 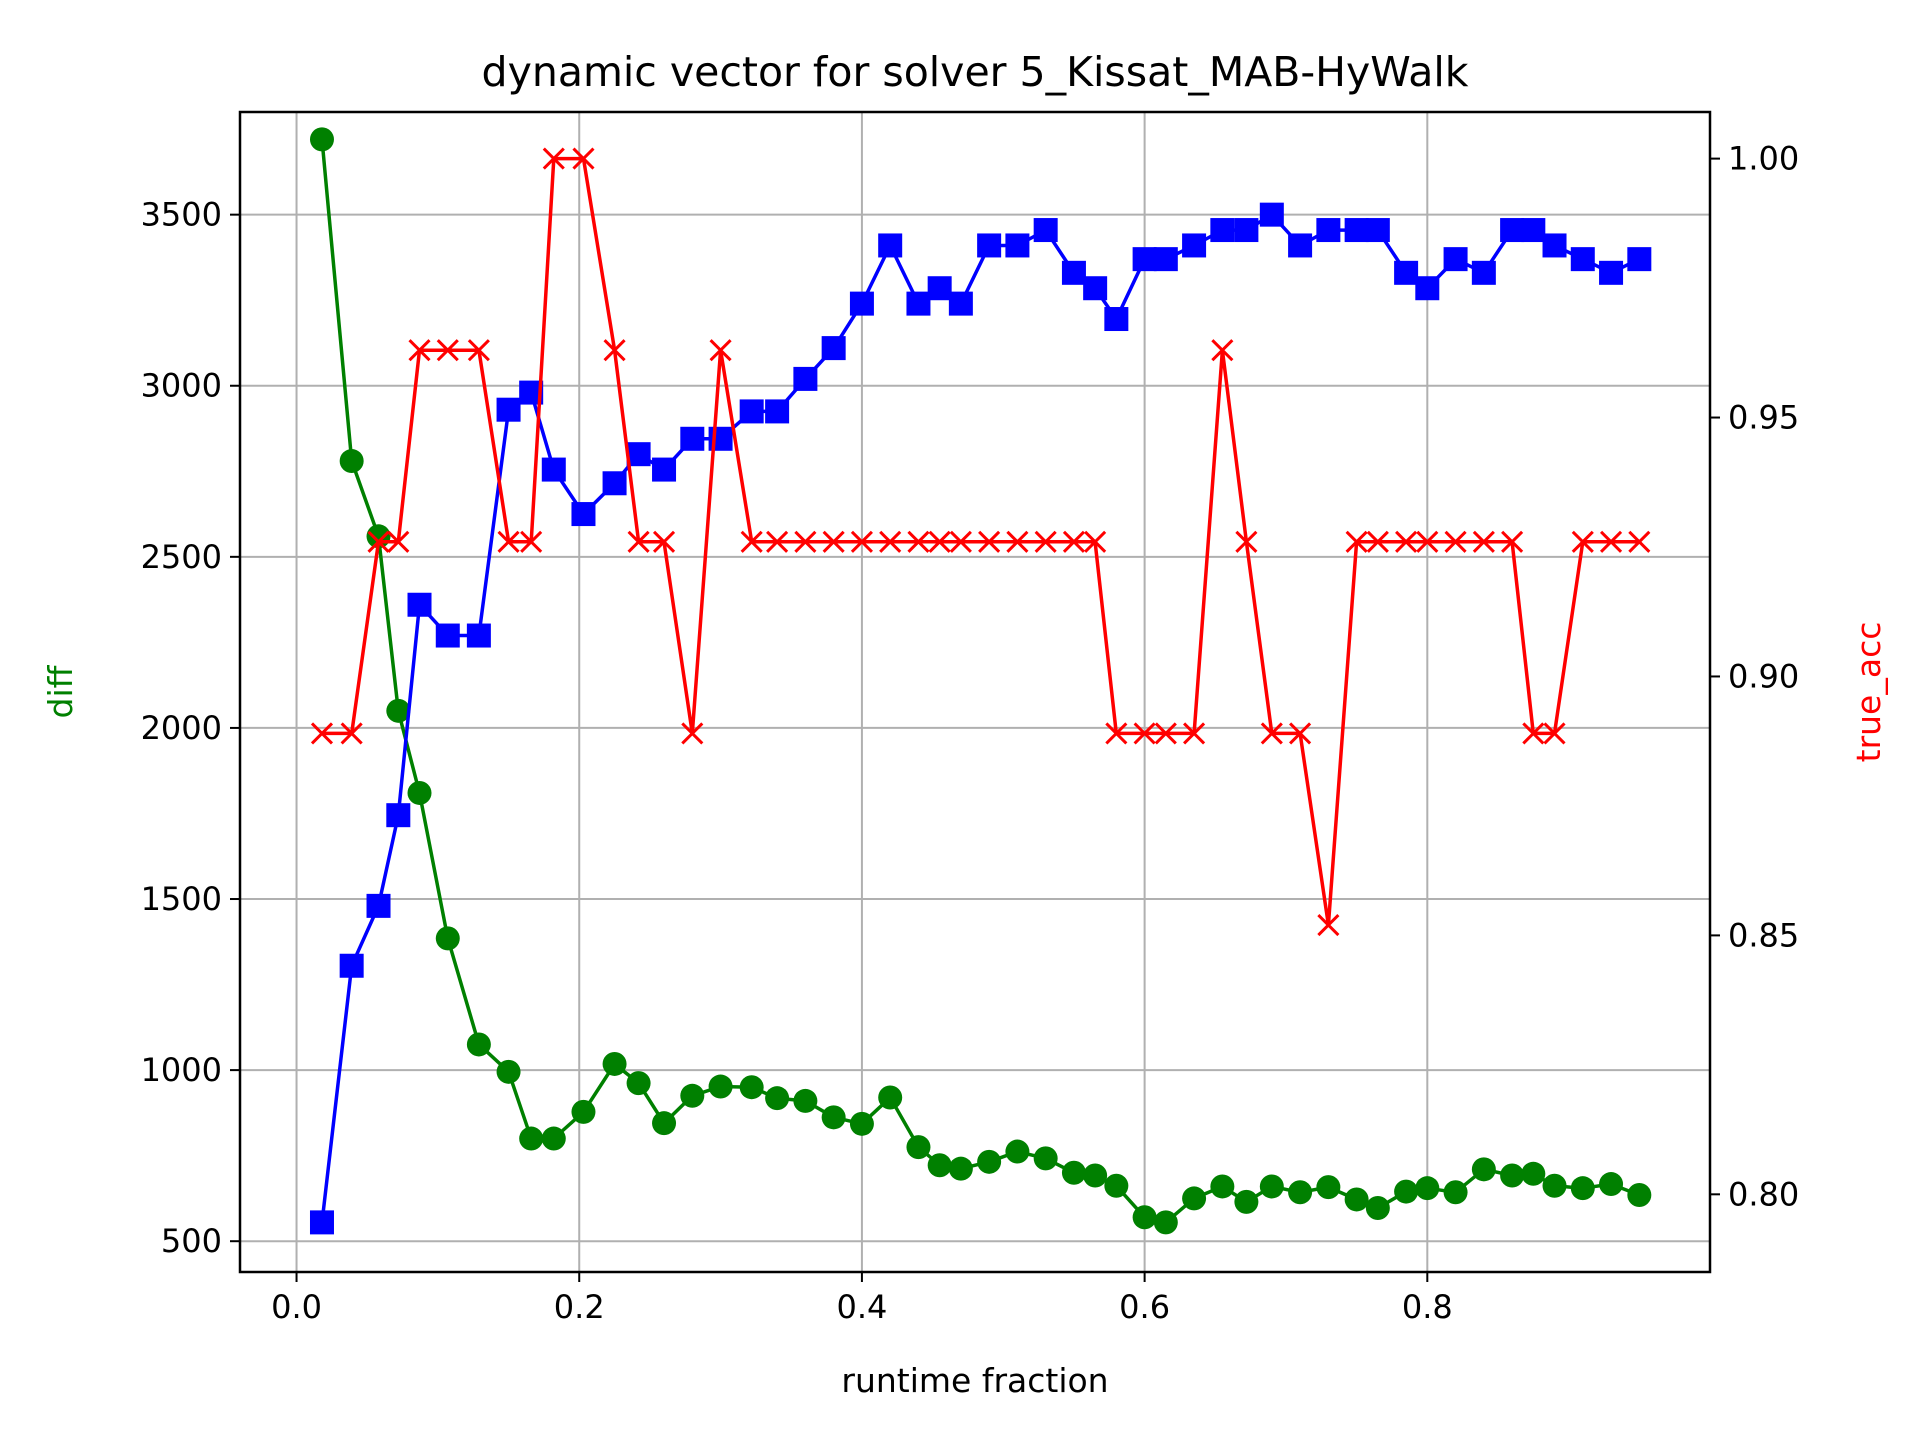 I want to click on left-y-axis-label: diff, so click(x=60, y=691).